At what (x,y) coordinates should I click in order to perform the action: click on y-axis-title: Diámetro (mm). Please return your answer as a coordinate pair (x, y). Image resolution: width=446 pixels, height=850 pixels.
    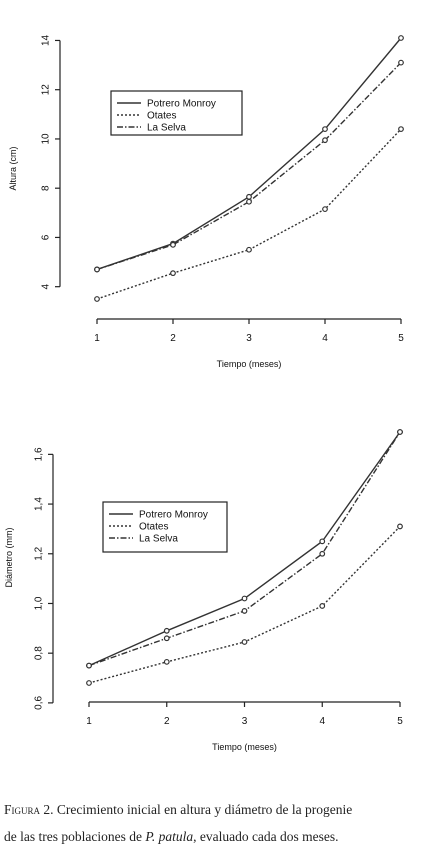
    Looking at the image, I should click on (9, 557).